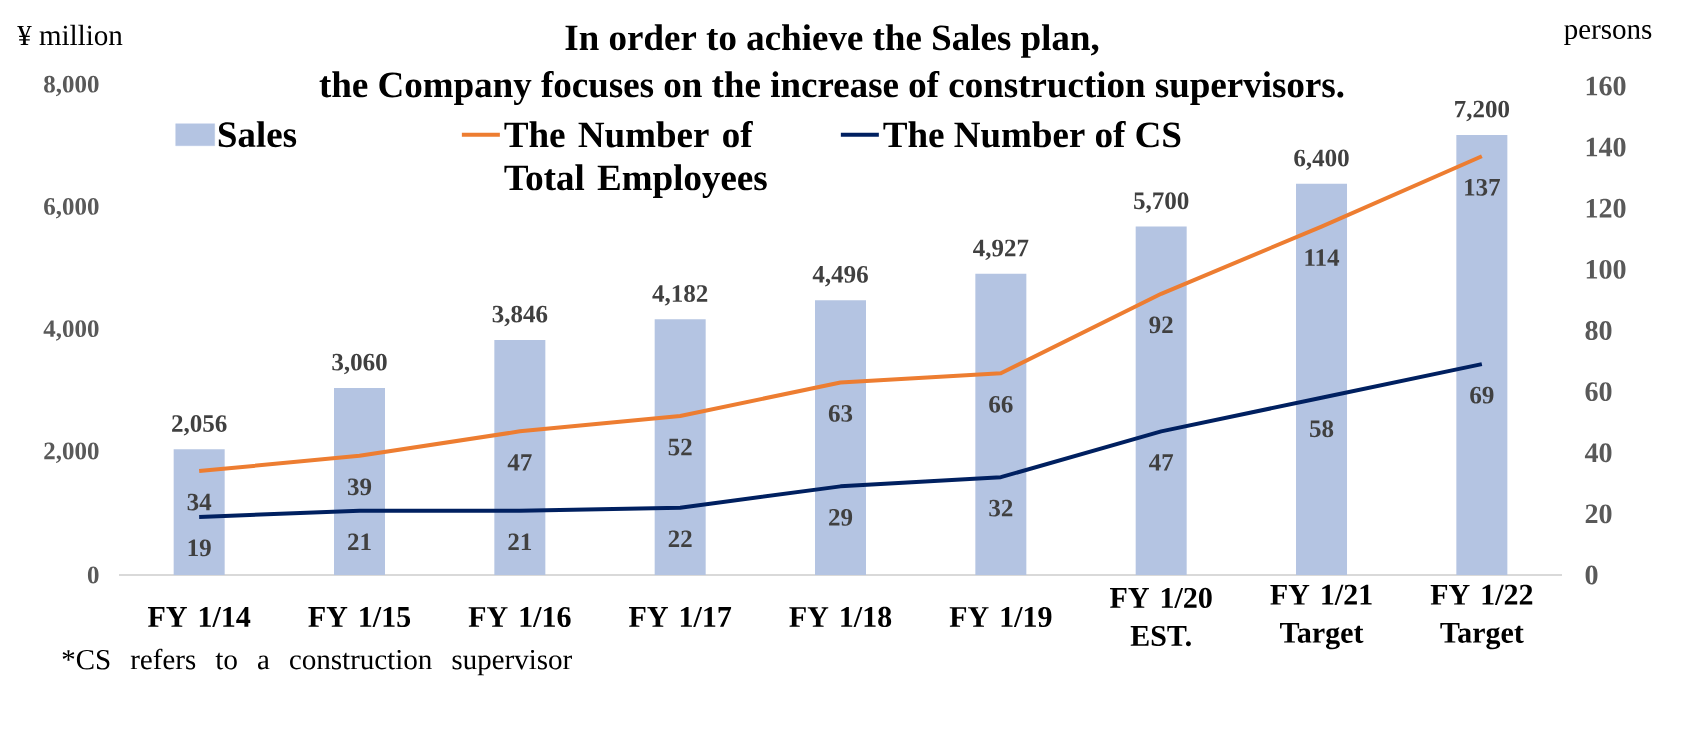 The width and height of the screenshot is (1683, 755). What do you see at coordinates (199, 548) in the screenshot?
I see `data-label: 19` at bounding box center [199, 548].